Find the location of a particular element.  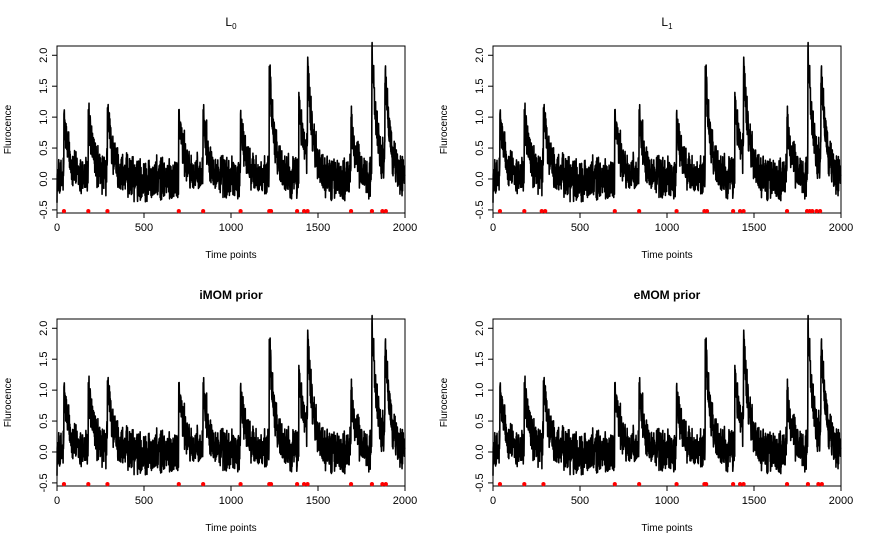

chart-title: eMOM prior is located at coordinates (667, 295).